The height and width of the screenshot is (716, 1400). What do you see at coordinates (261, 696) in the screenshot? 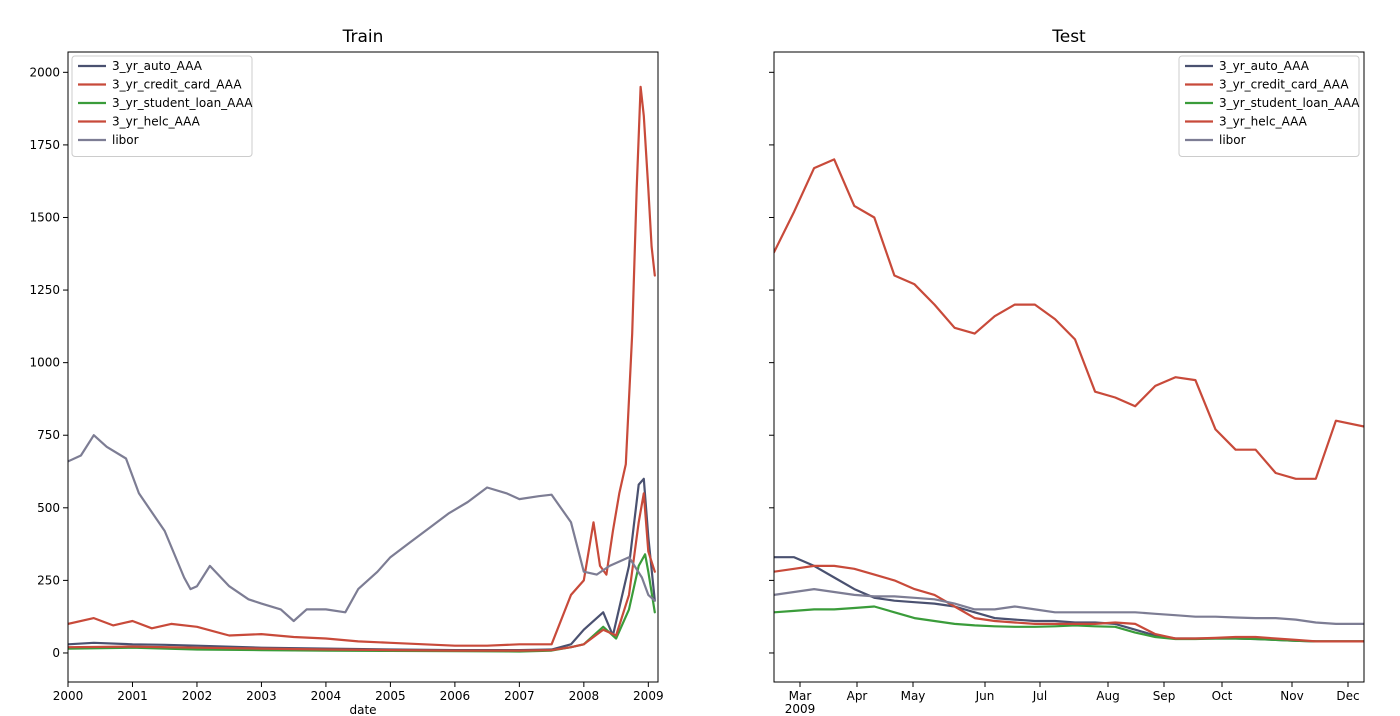
I see `x-tick-label: 2003` at bounding box center [261, 696].